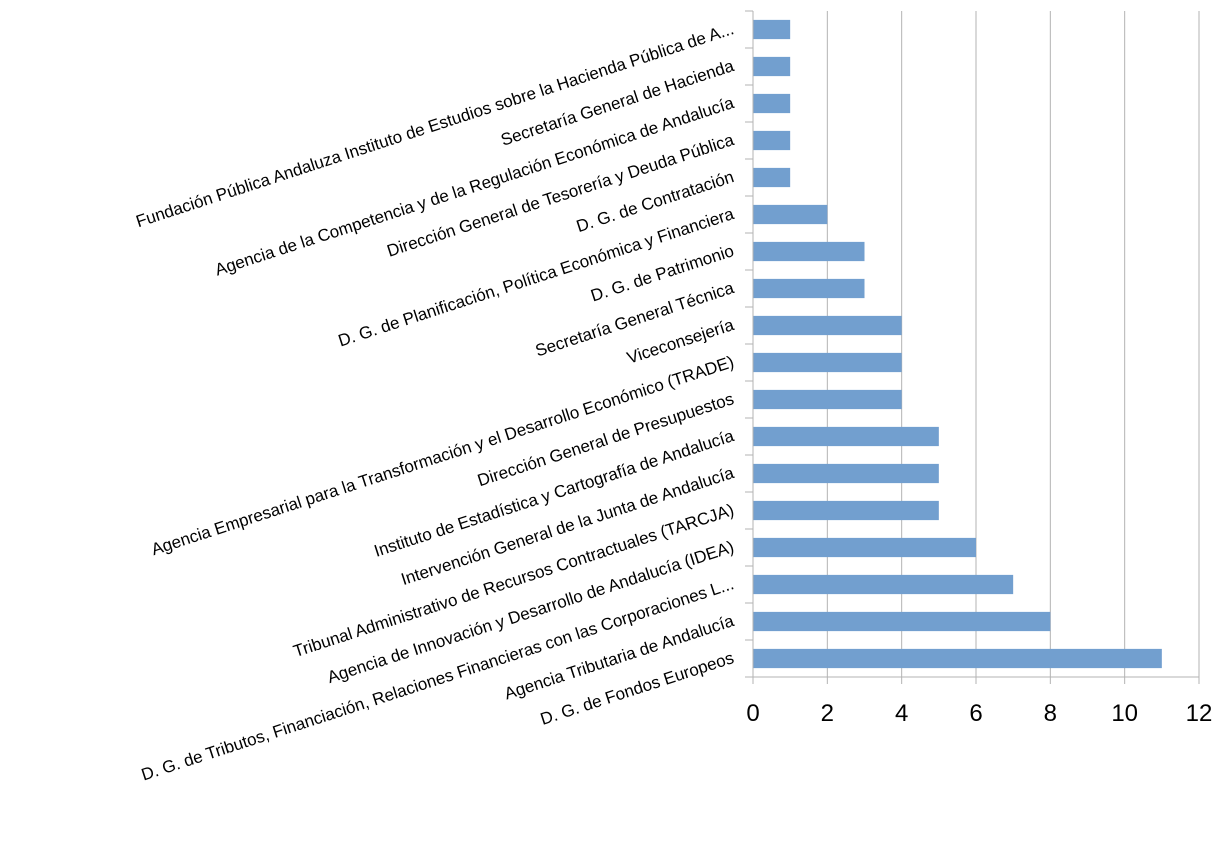  Describe the element at coordinates (901, 713) in the screenshot. I see `x-tick-label: 4` at that location.